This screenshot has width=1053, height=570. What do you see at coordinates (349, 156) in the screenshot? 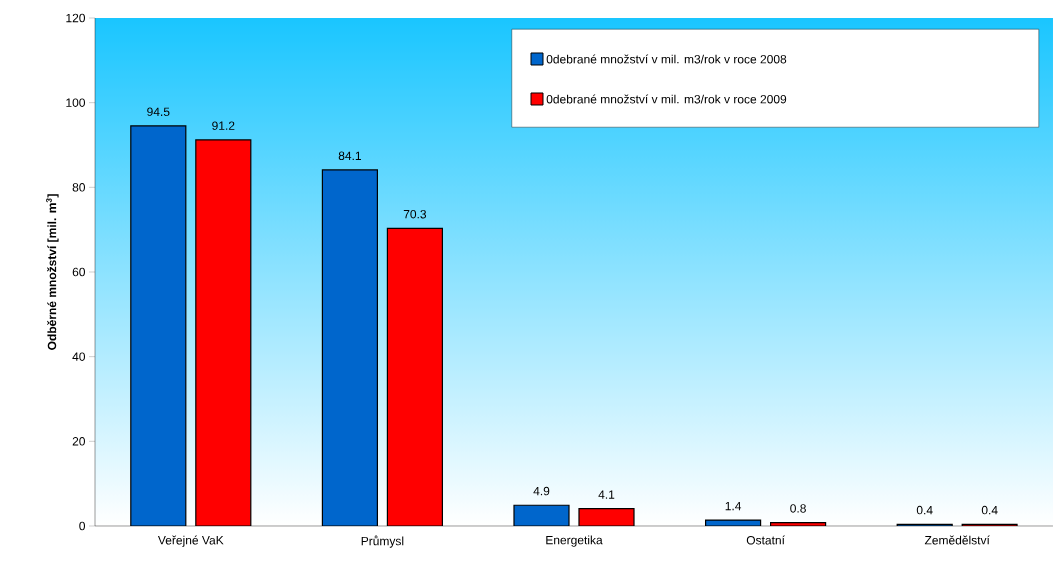
I see `data-label: 84.1` at bounding box center [349, 156].